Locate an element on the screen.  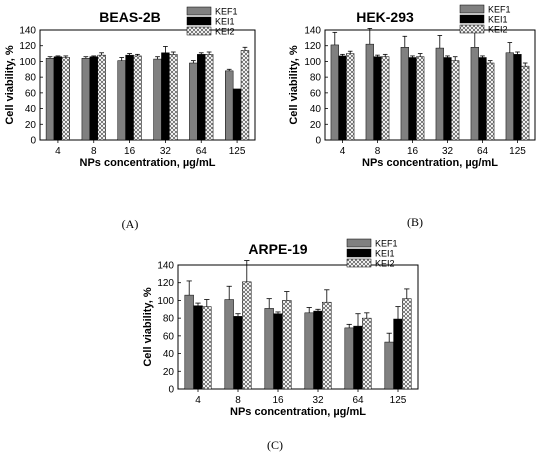
chart-title: ARPE-19 is located at coordinates (277, 249).